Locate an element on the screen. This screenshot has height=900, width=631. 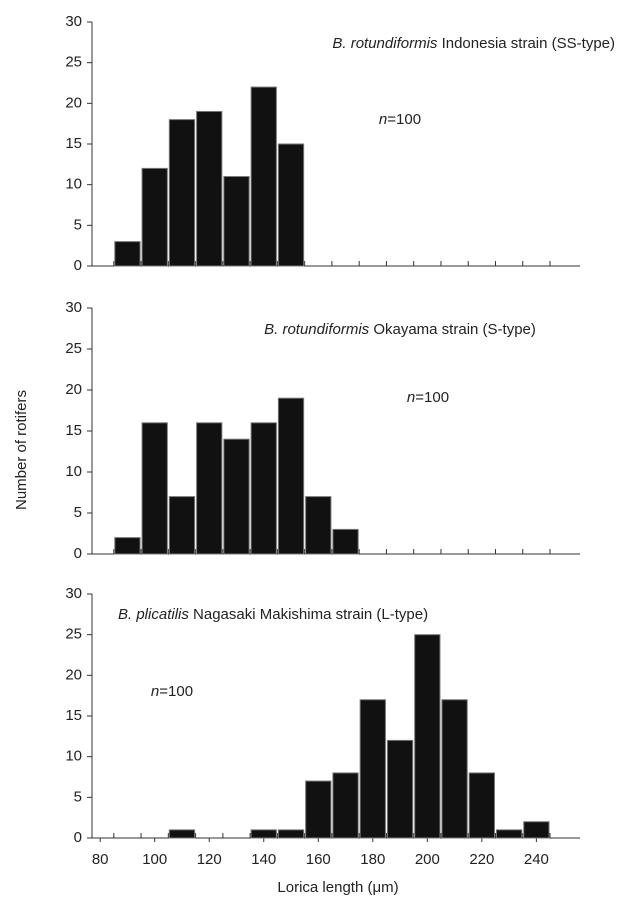
x-tick-label: 140 is located at coordinates (263, 859).